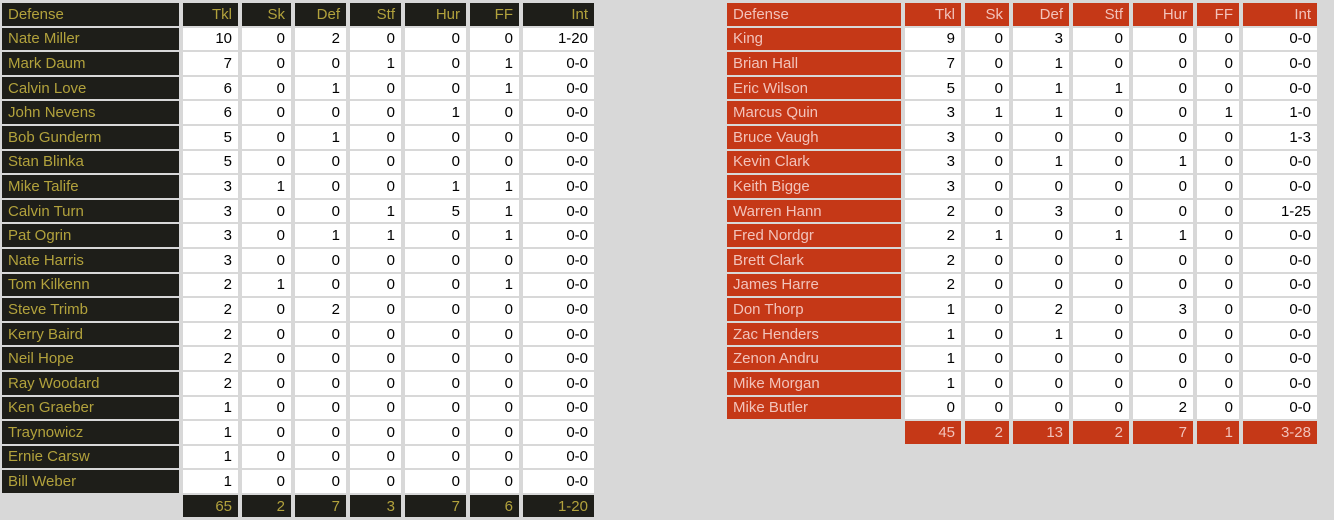 This screenshot has height=520, width=1334. Describe the element at coordinates (90, 358) in the screenshot. I see `player-name: Neil Hope` at that location.